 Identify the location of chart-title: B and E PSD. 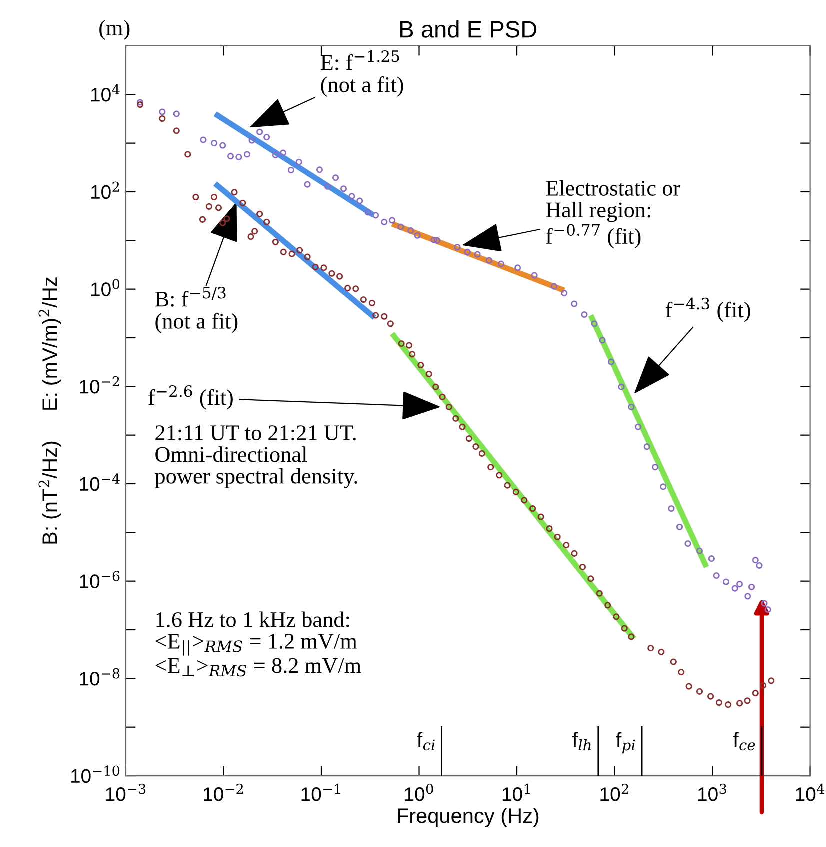
(468, 29).